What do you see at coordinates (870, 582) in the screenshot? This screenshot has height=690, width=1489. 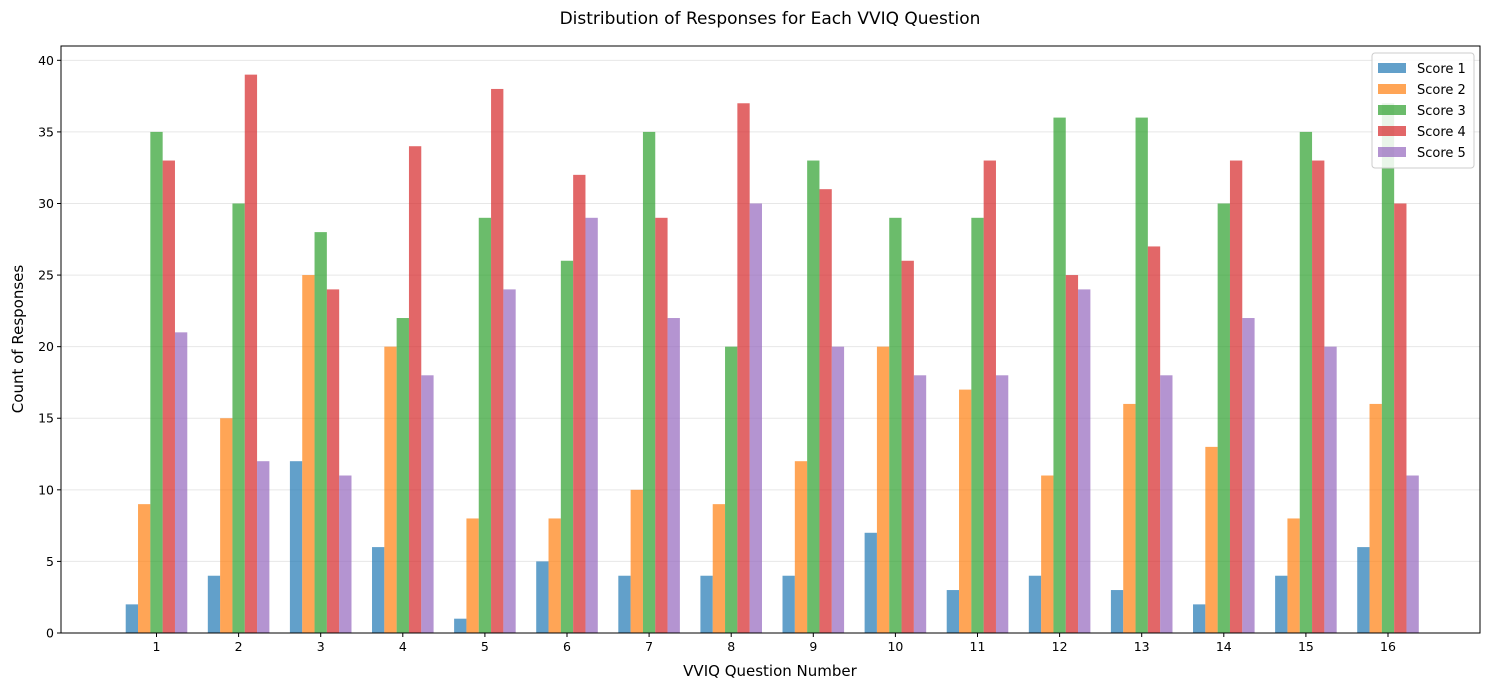 I see `bar-score-1-q10` at bounding box center [870, 582].